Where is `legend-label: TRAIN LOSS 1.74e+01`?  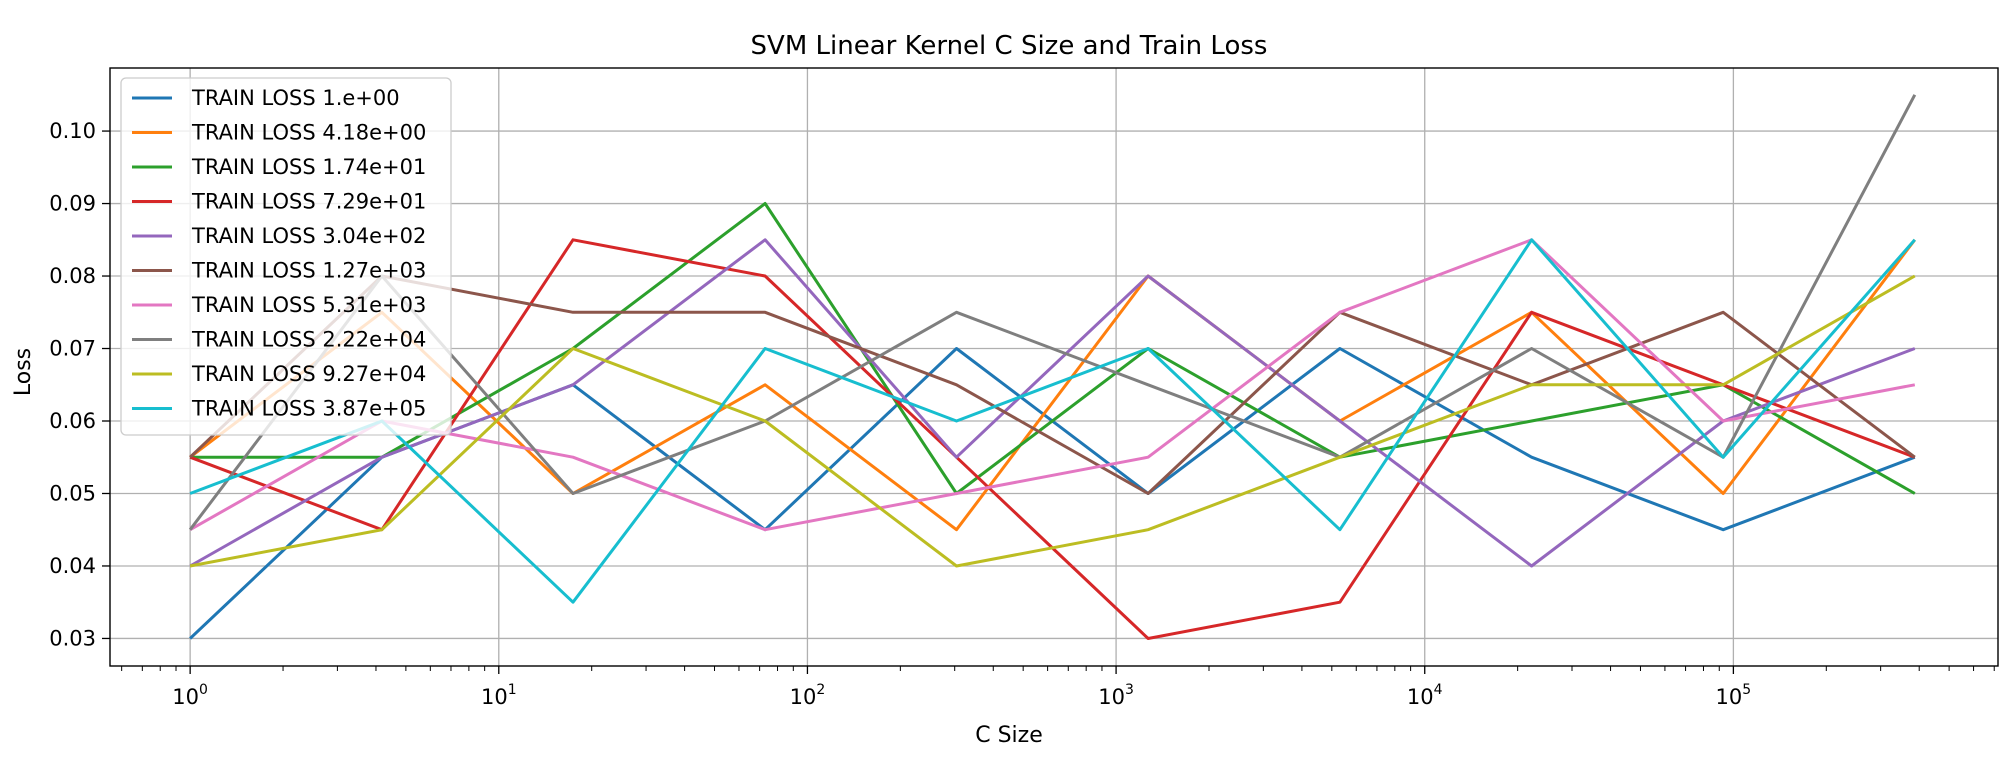
legend-label: TRAIN LOSS 1.74e+01 is located at coordinates (308, 167).